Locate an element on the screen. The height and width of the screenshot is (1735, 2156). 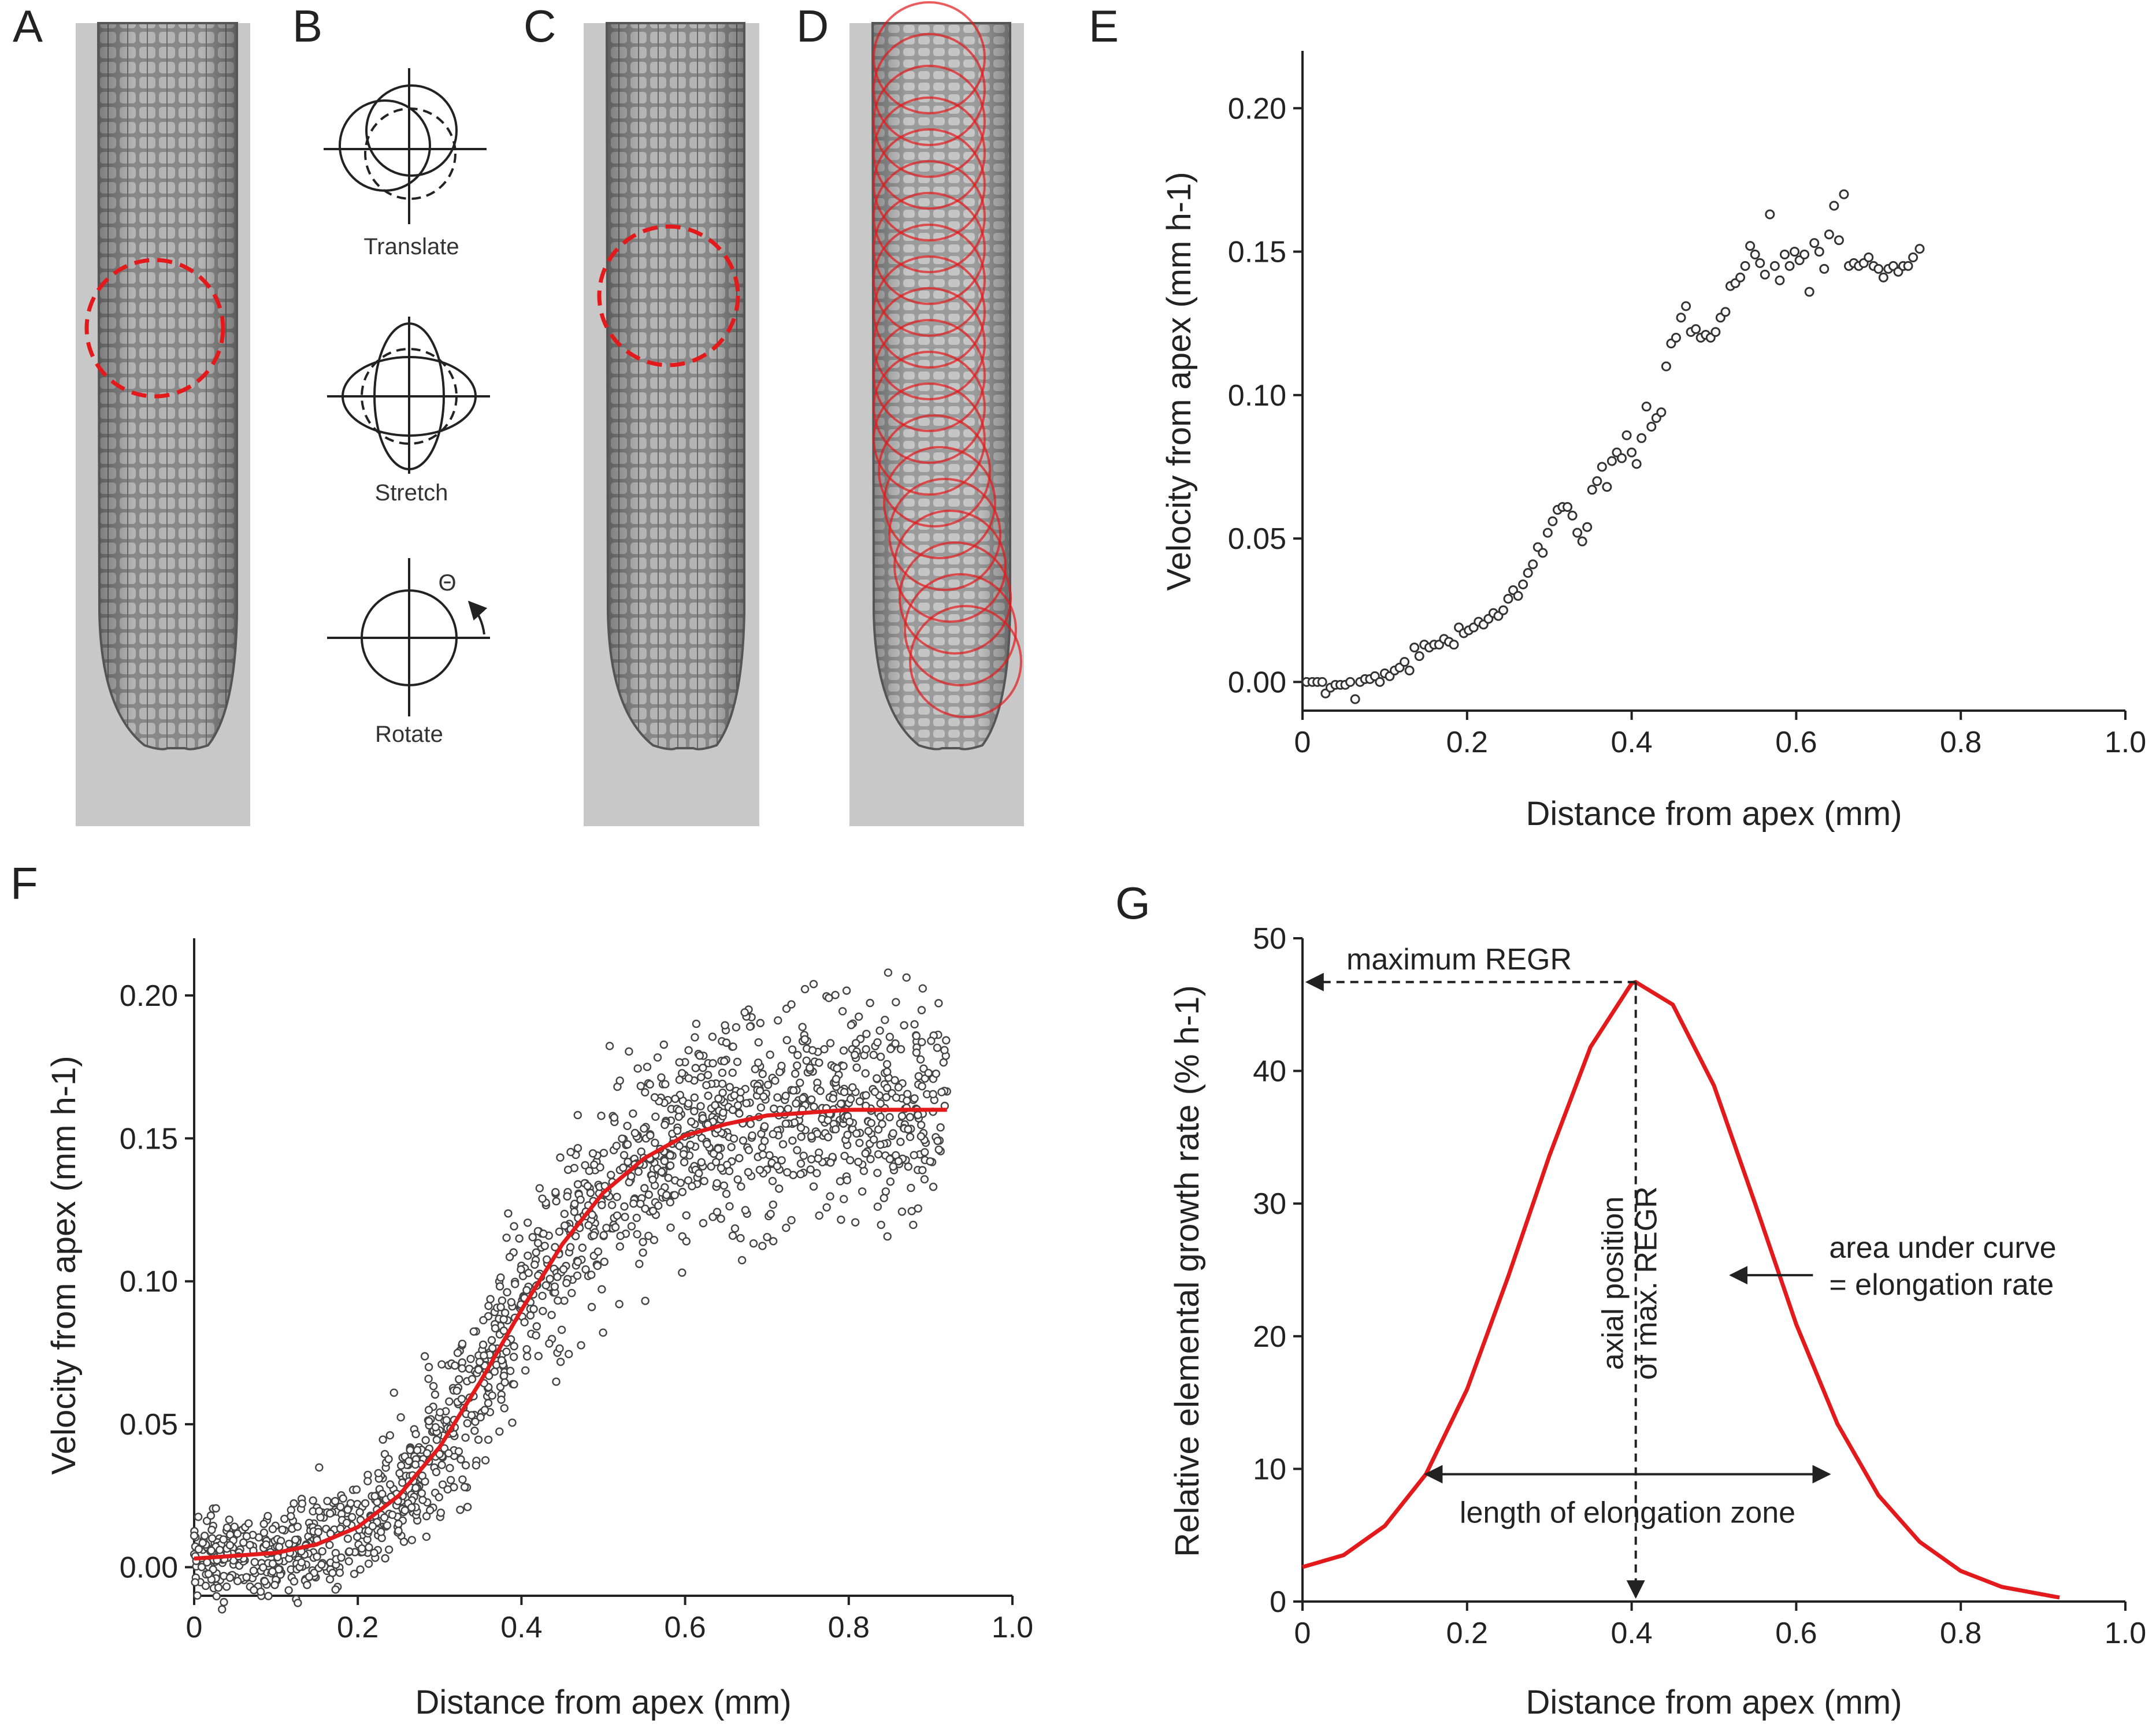
e-y-axis-title: Velocity from apex (mm h-1) is located at coordinates (1179, 381).